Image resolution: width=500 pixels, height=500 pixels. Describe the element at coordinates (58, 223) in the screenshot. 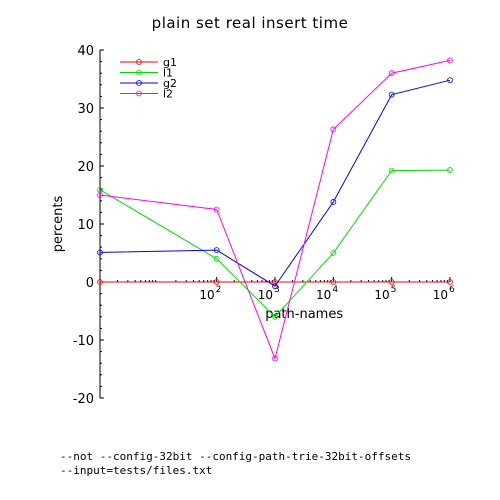

I see `y-axis-label: percents` at that location.